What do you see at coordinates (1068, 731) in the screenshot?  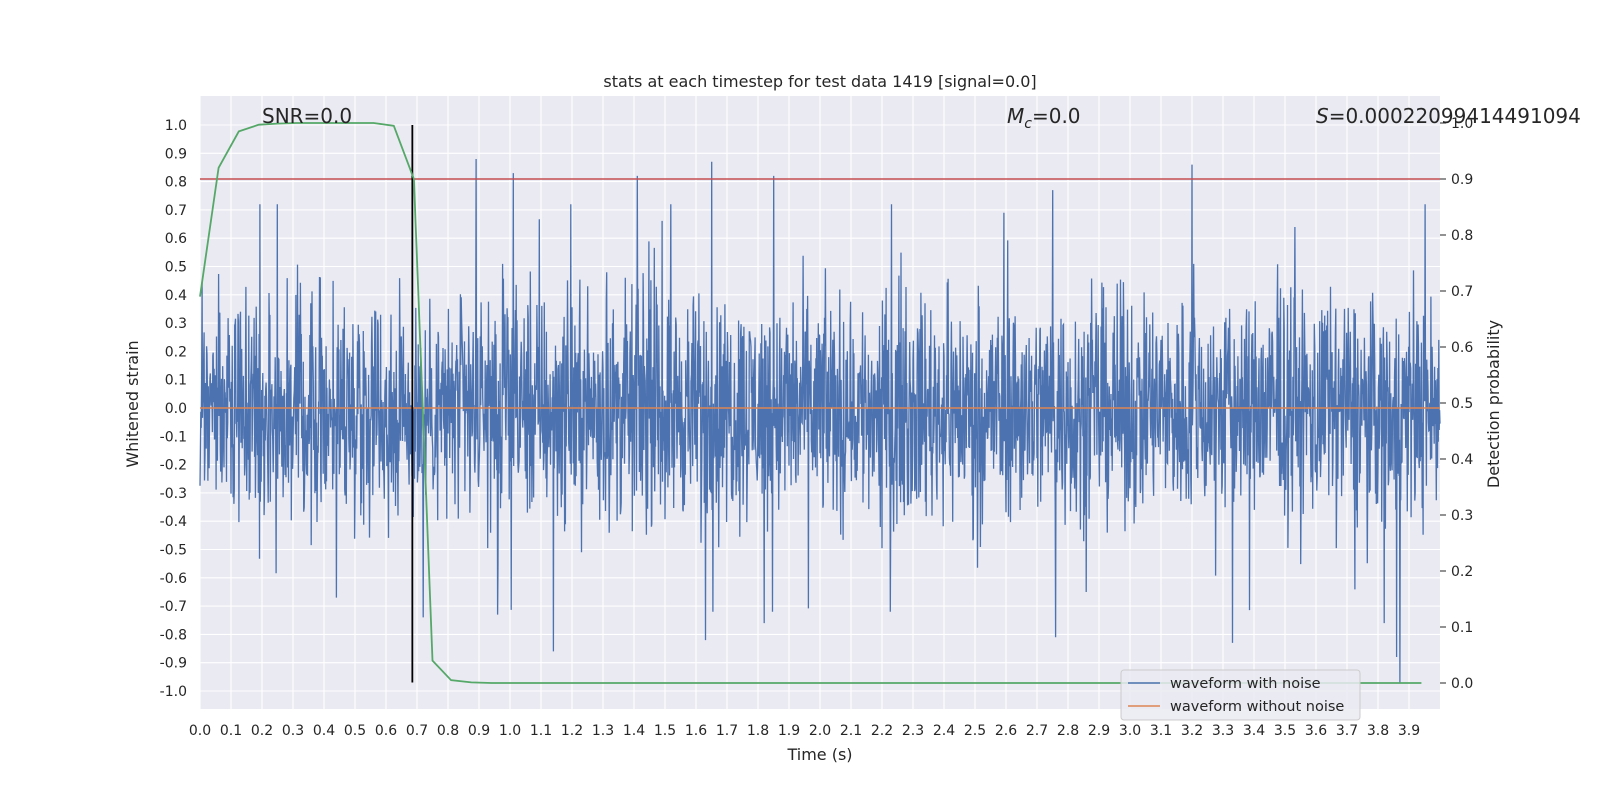 I see `x-tick-label: 2.8` at bounding box center [1068, 731].